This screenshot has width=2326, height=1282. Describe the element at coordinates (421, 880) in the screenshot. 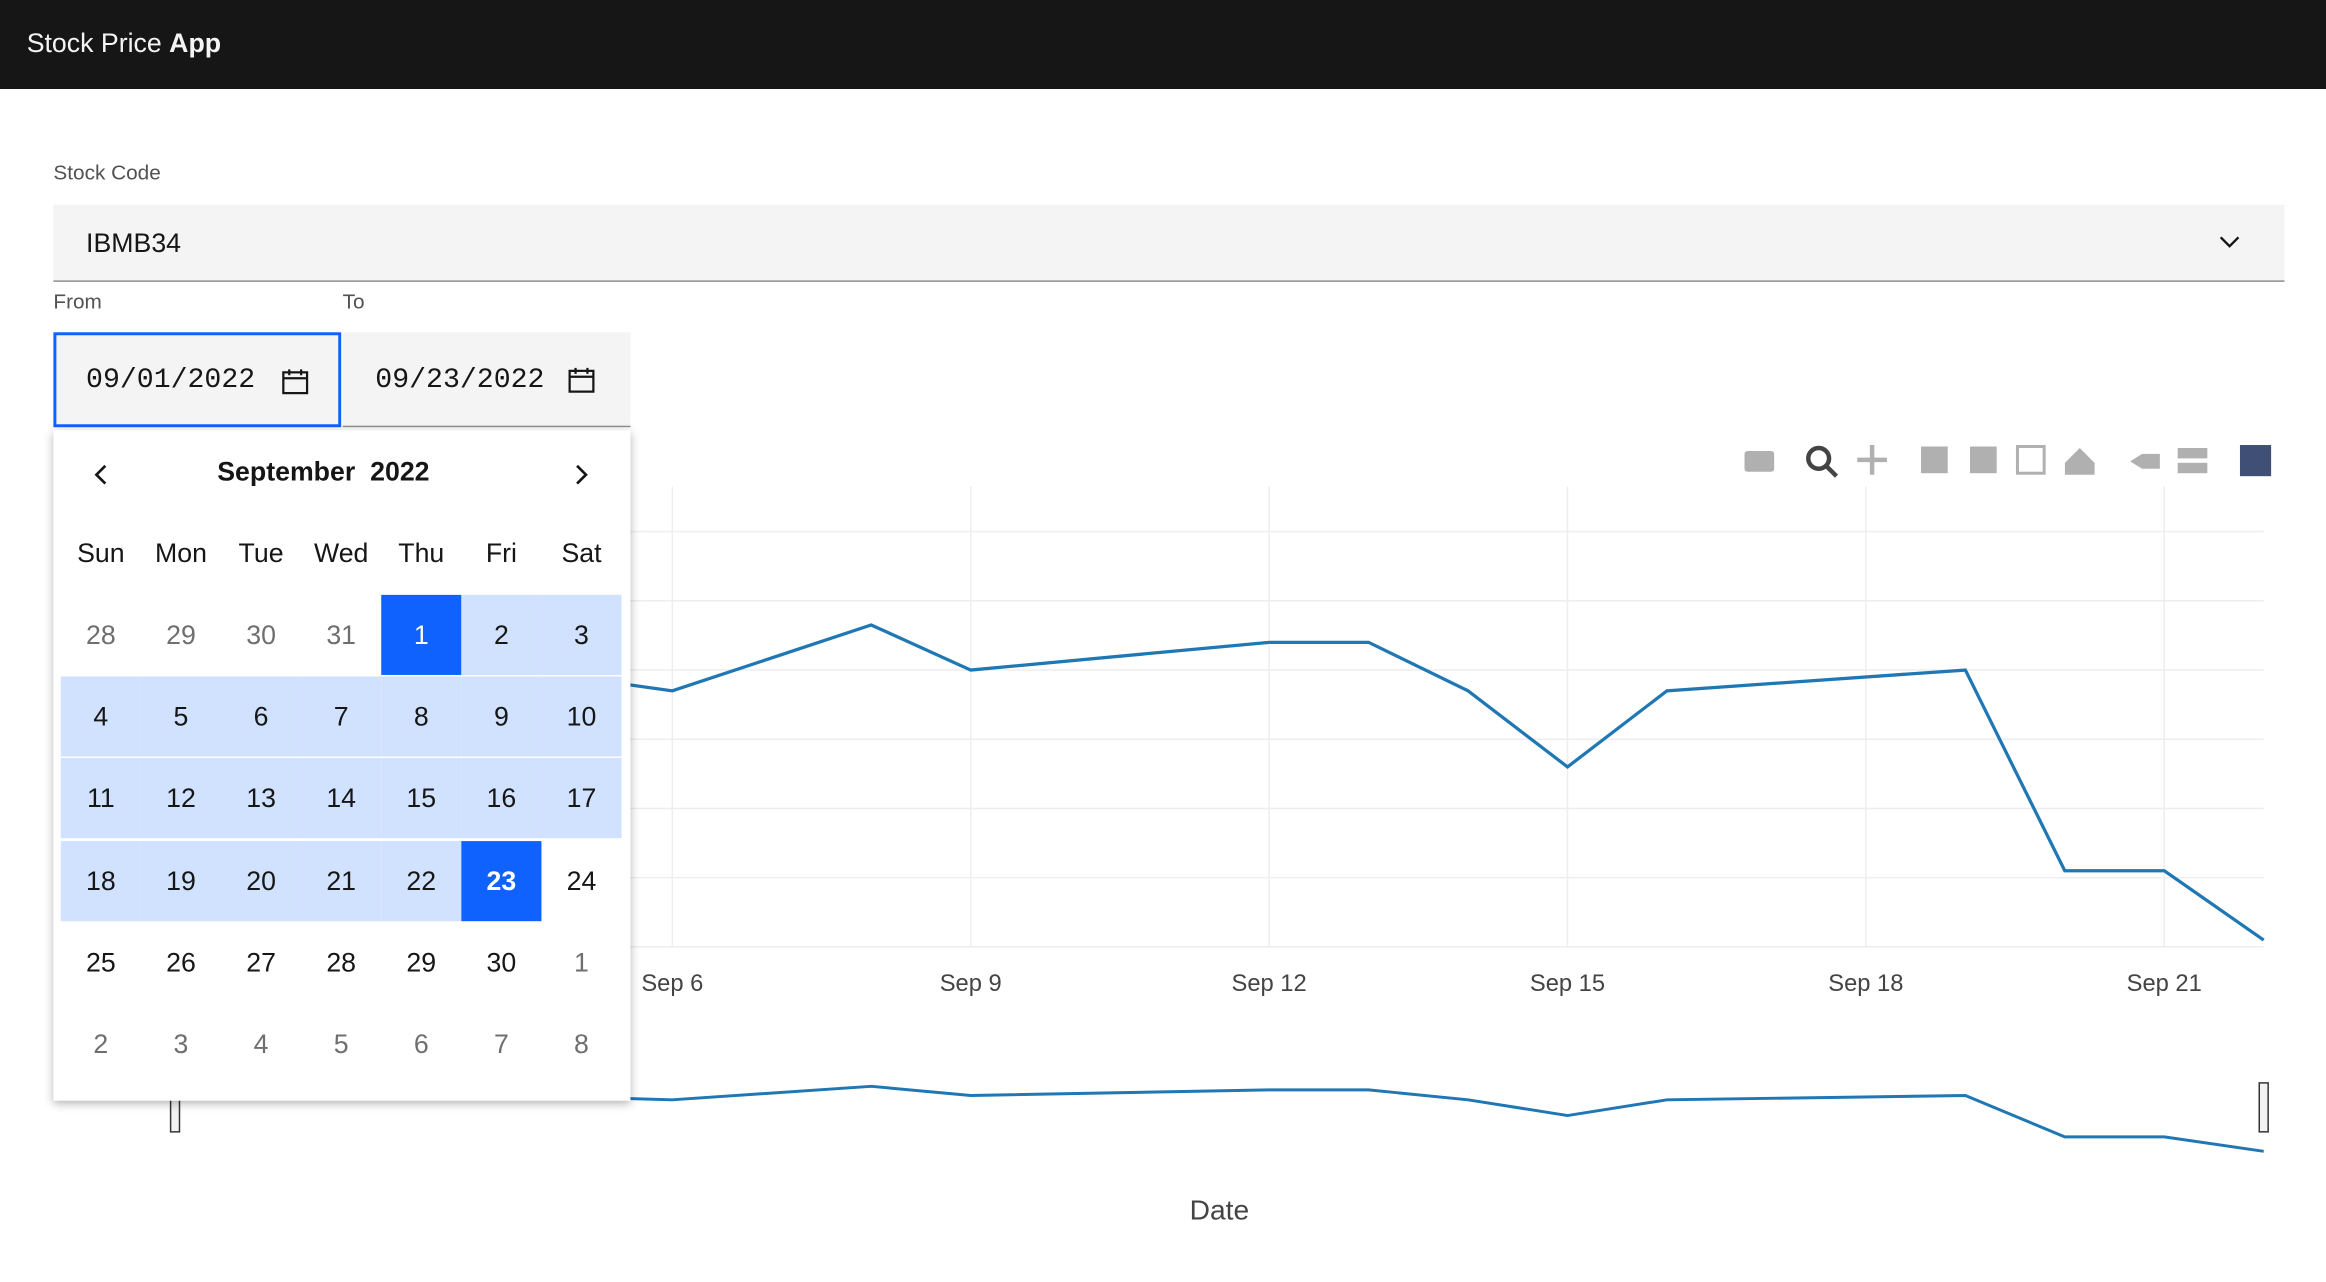

I see `day: 22` at that location.